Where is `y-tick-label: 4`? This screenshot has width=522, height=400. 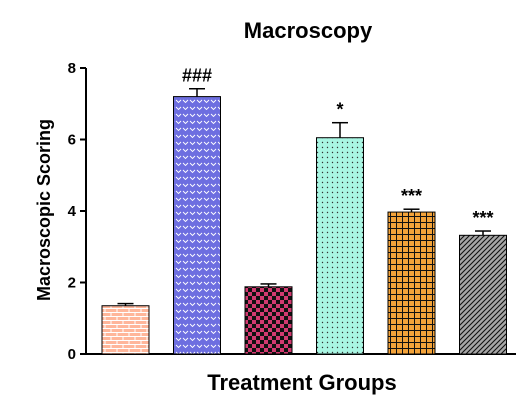 y-tick-label: 4 is located at coordinates (72, 211).